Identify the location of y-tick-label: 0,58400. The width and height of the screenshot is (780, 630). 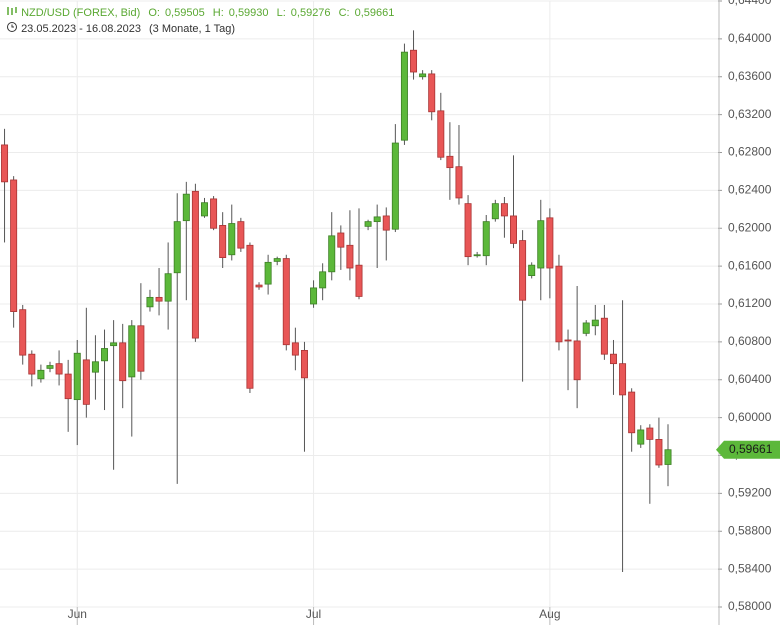
(750, 568).